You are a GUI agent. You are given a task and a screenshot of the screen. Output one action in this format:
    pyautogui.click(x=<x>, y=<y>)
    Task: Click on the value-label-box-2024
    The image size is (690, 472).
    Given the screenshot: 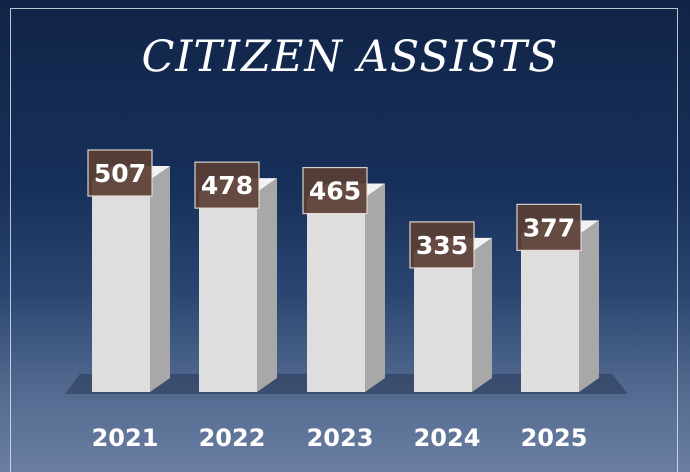 What is the action you would take?
    pyautogui.click(x=442, y=245)
    